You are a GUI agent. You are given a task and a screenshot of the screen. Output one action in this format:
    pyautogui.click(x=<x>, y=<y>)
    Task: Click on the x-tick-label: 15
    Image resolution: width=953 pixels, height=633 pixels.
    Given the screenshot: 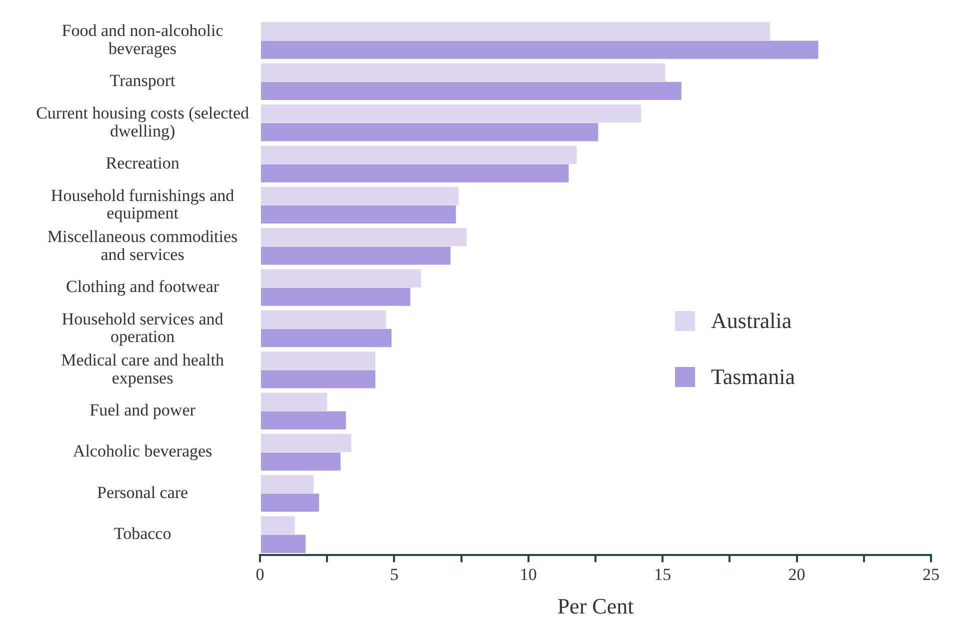 What is the action you would take?
    pyautogui.click(x=663, y=574)
    